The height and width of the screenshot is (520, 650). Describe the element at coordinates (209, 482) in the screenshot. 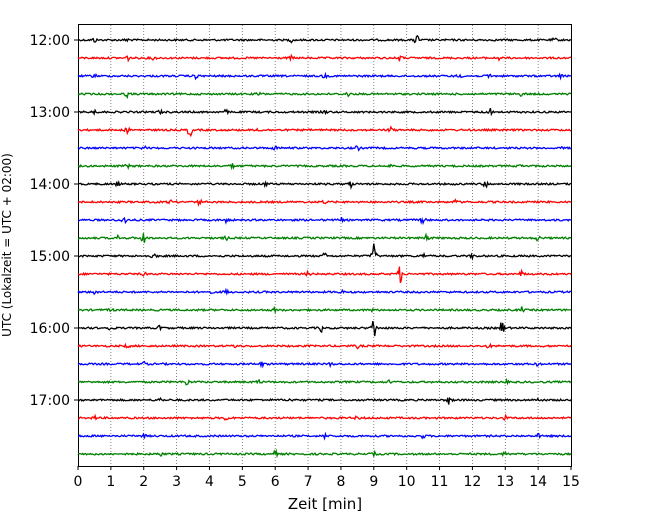

I see `x-tick-label: 4` at that location.